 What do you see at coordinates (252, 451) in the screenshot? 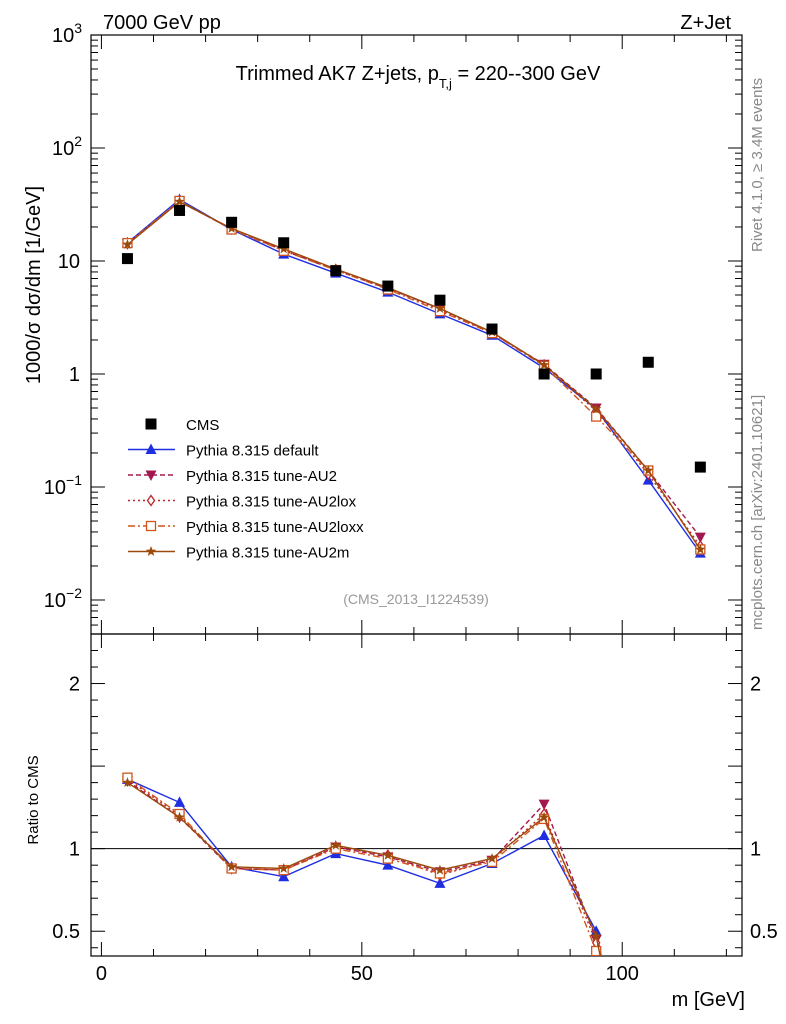
I see `legend-label-0: Pythia 8.315 default` at bounding box center [252, 451].